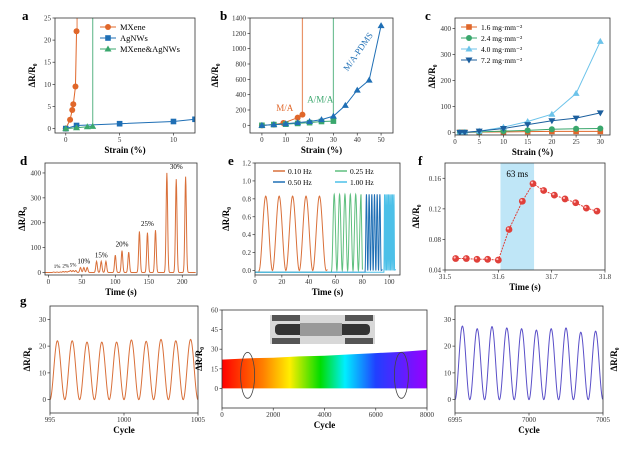 The width and height of the screenshot is (640, 461). Describe the element at coordinates (286, 341) in the screenshot. I see `clamp-left-bottom` at that location.